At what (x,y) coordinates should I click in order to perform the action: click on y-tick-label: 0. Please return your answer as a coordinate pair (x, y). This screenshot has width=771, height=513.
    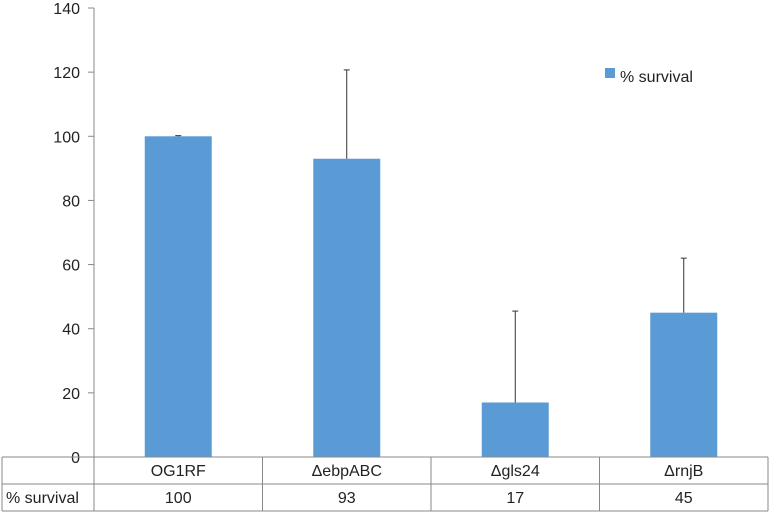
    Looking at the image, I should click on (75, 458).